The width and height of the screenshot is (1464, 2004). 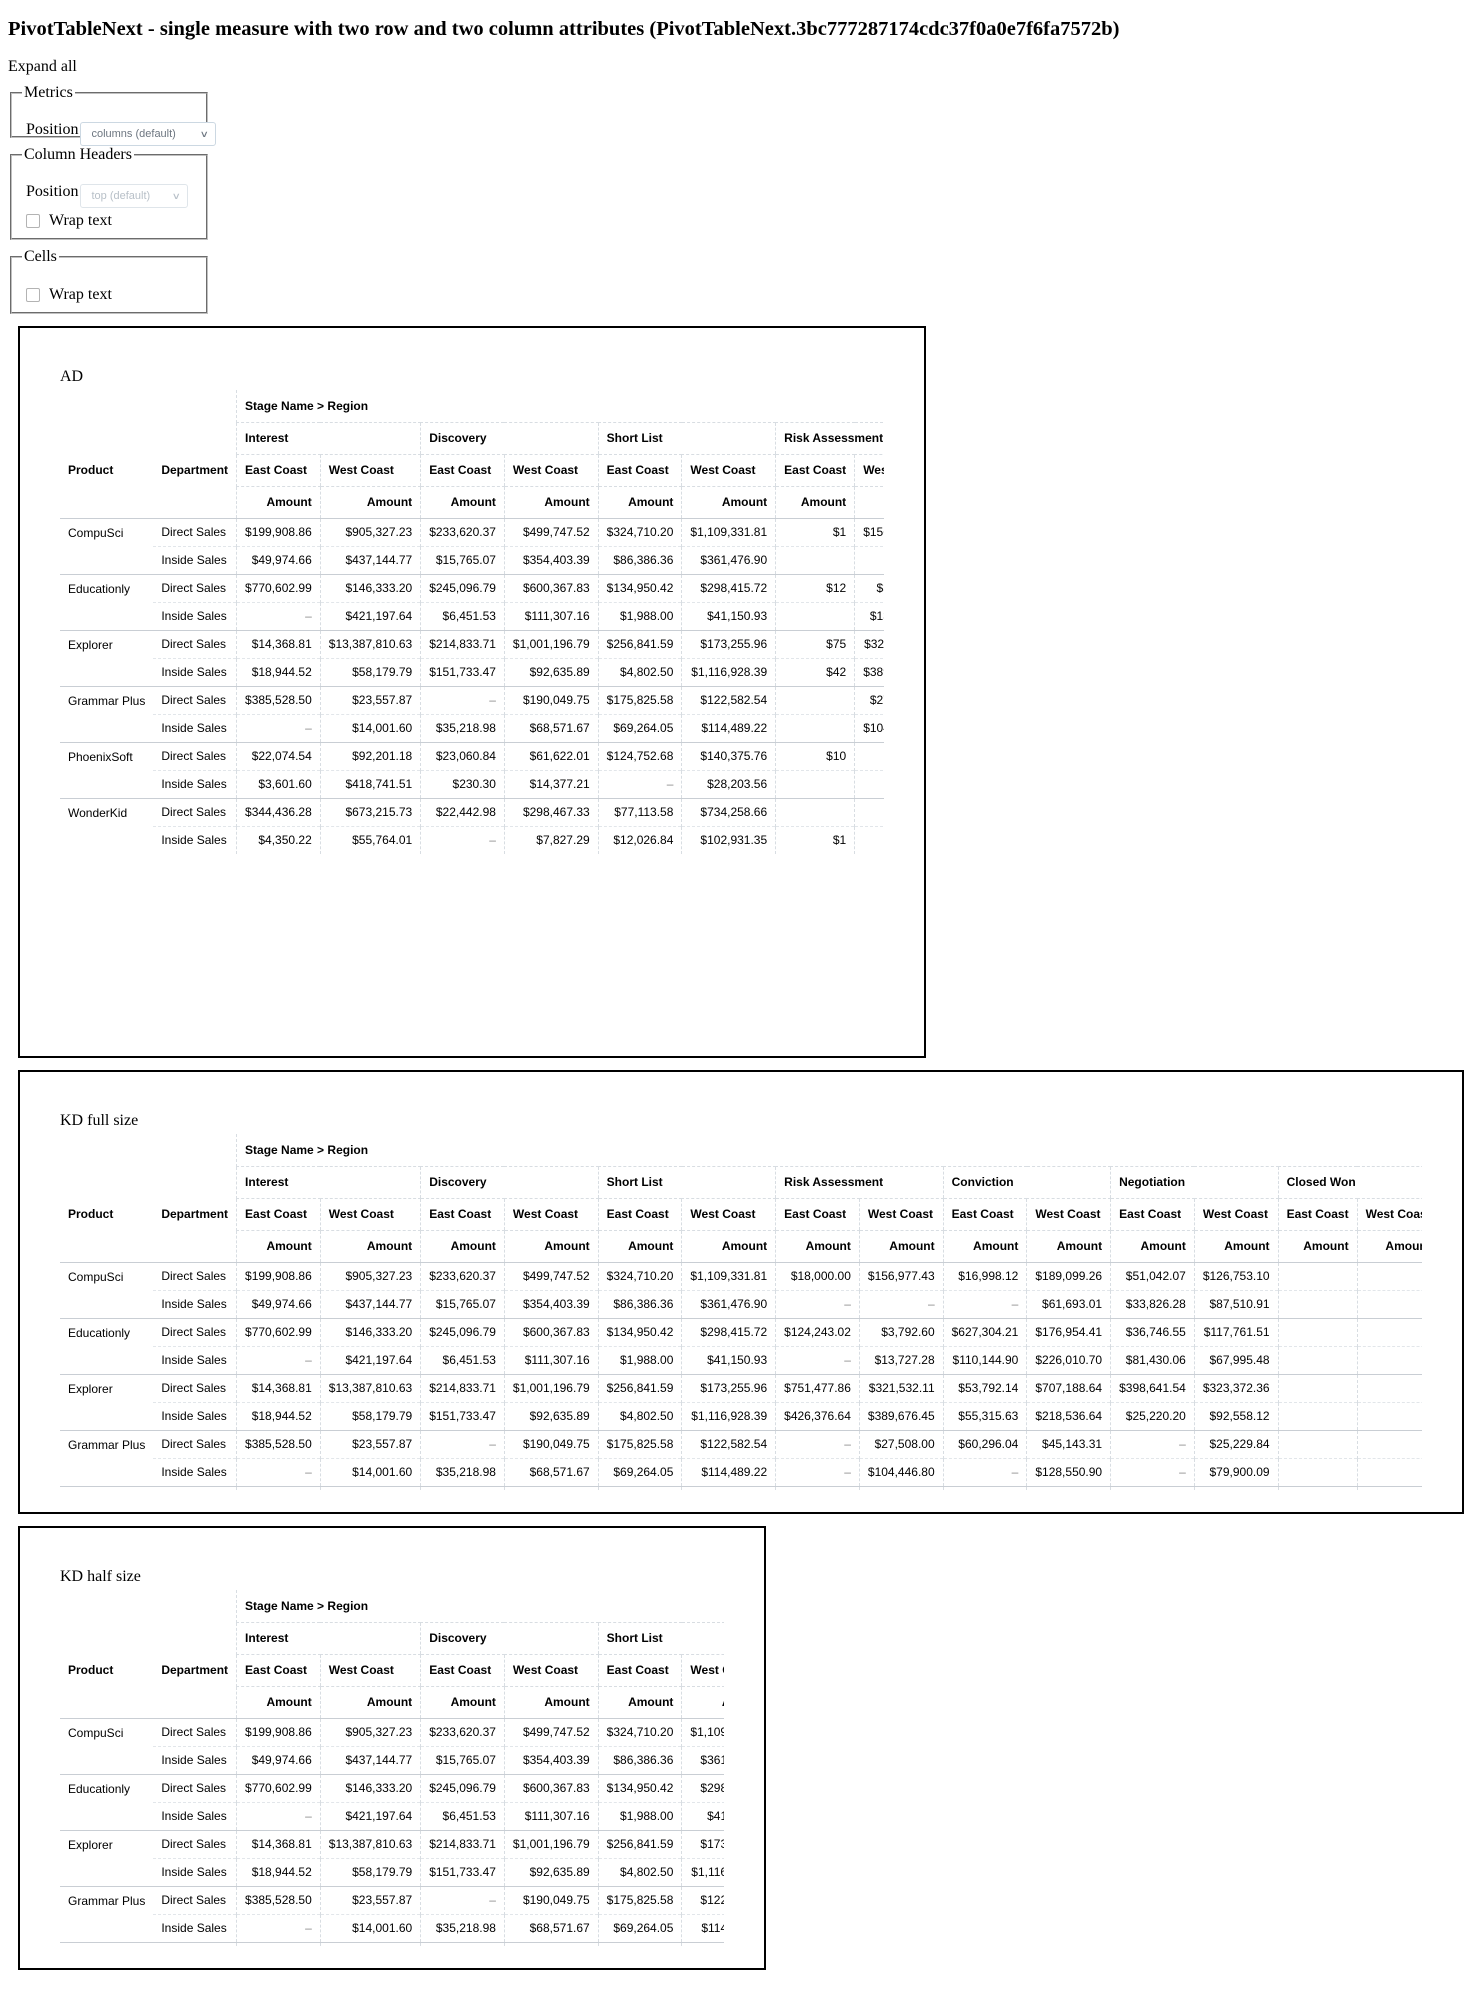 What do you see at coordinates (702, 1731) in the screenshot?
I see `data-cell: $1,109,331.81` at bounding box center [702, 1731].